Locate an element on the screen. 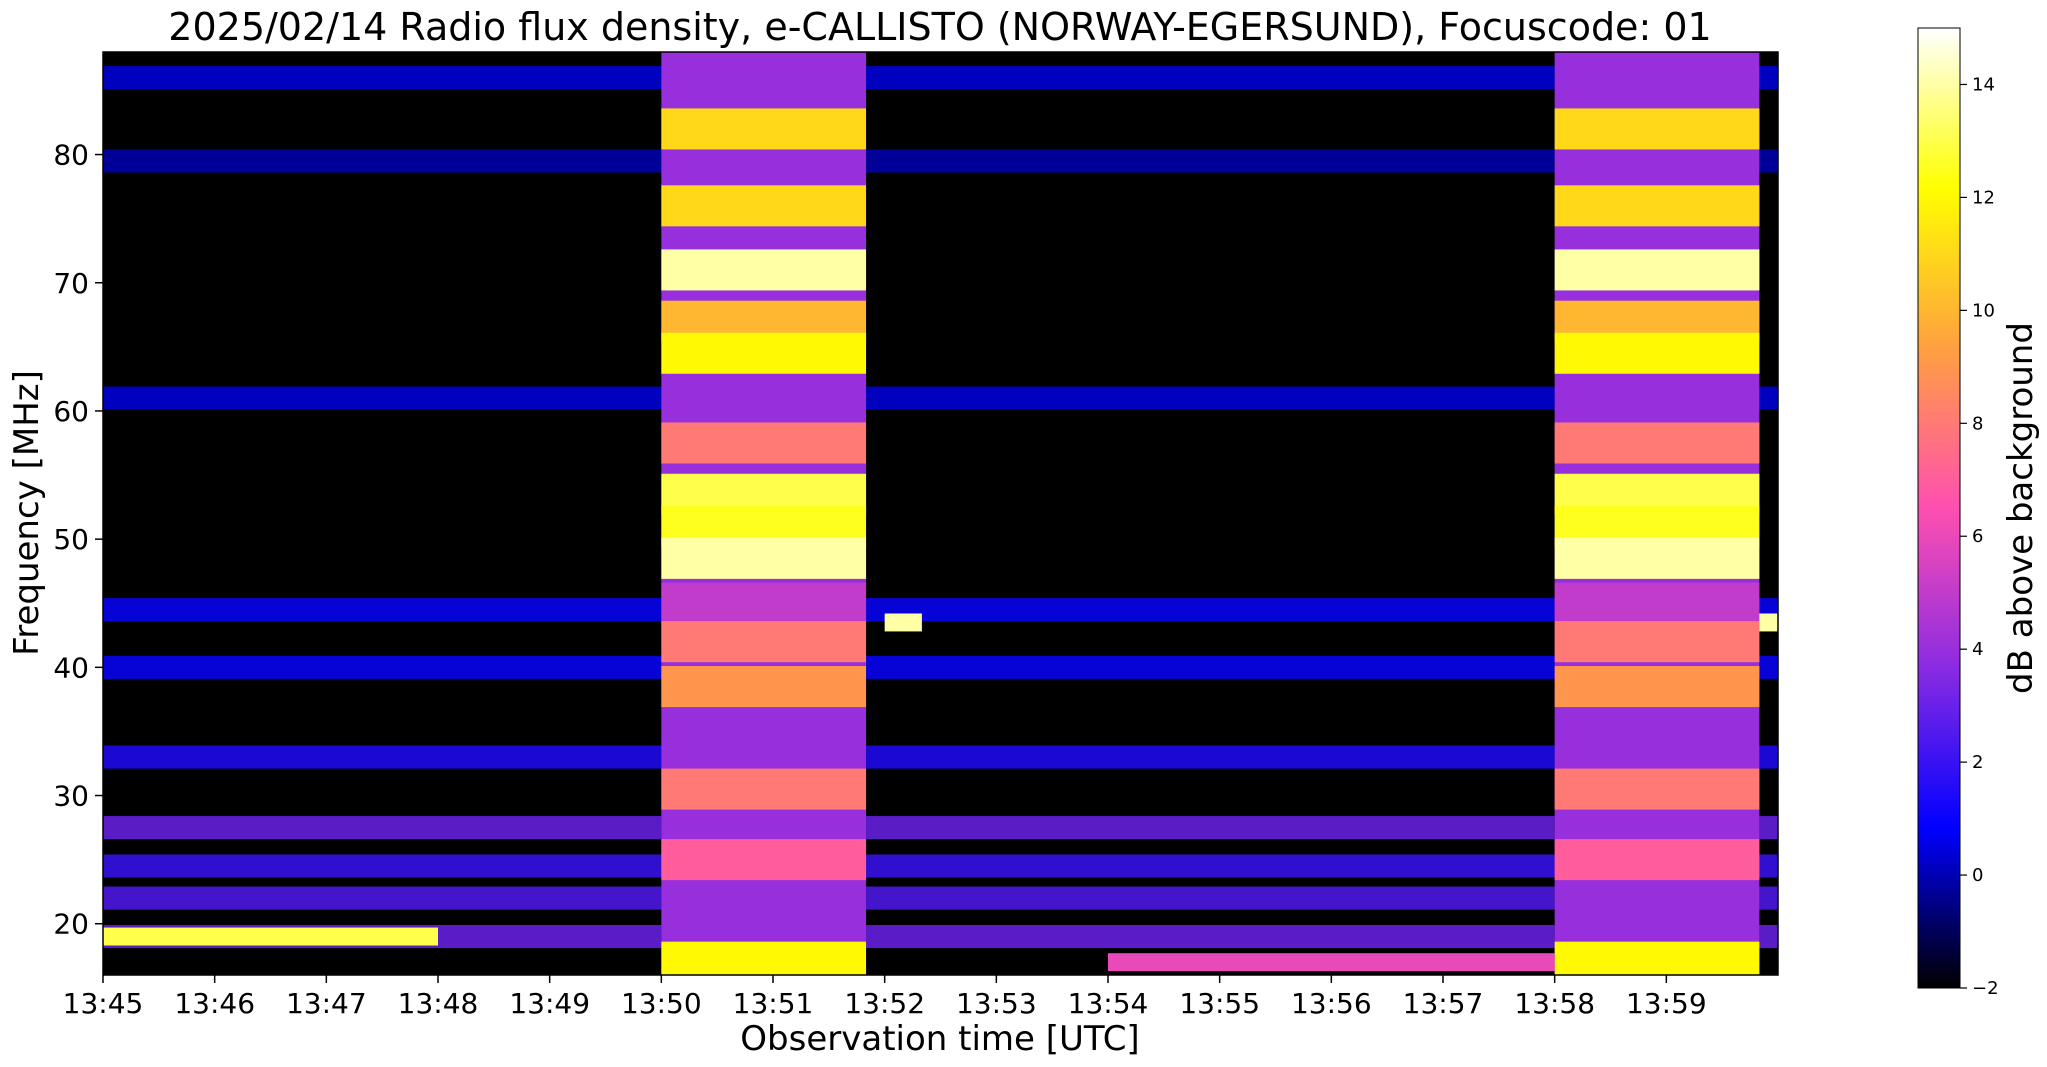 The width and height of the screenshot is (2047, 1067). x-tick-label: 13:57 is located at coordinates (1443, 1003).